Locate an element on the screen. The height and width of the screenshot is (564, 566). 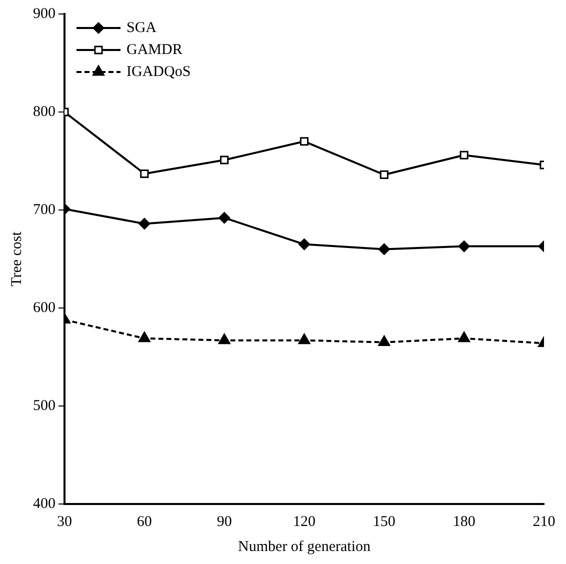
y-tick-label: 900 is located at coordinates (44, 14).